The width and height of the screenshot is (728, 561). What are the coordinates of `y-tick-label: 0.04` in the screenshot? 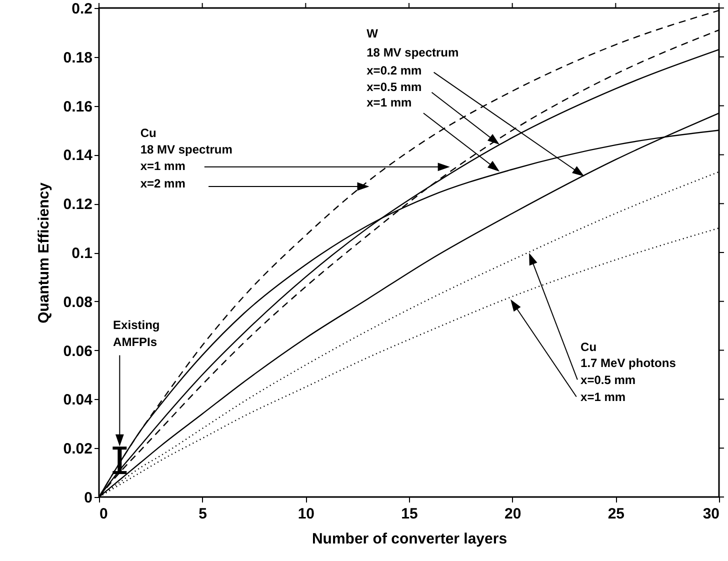 It's located at (78, 400).